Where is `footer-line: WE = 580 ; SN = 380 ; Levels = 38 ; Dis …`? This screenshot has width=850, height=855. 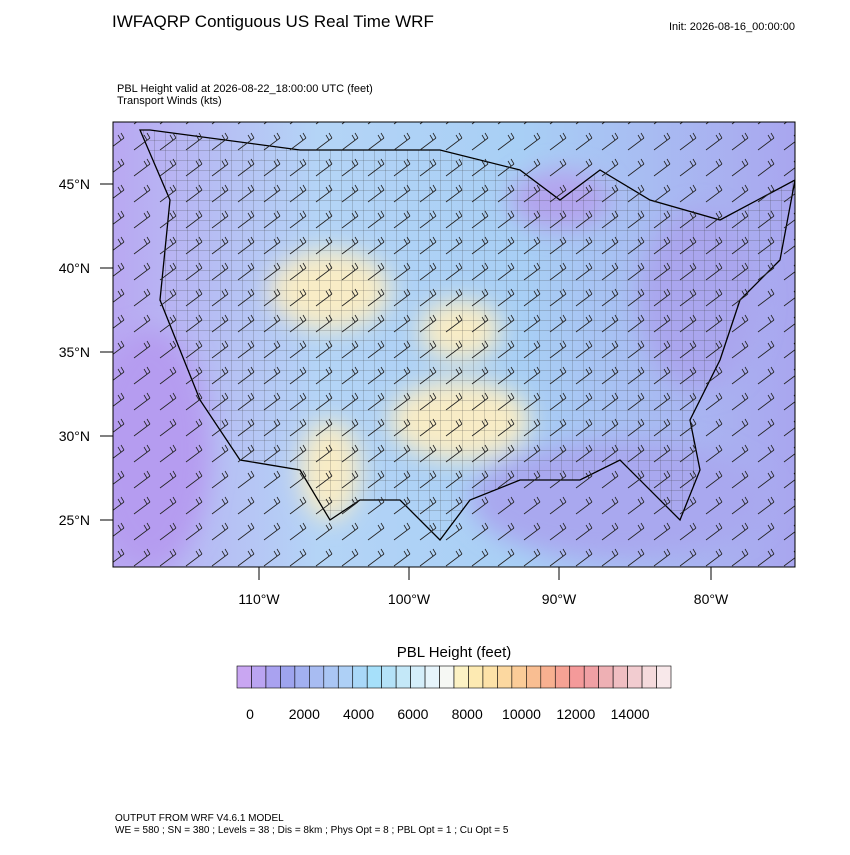 footer-line: WE = 580 ; SN = 380 ; Levels = 38 ; Dis … is located at coordinates (312, 830).